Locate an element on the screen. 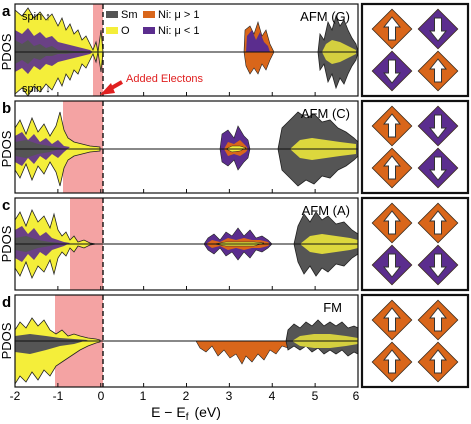 This screenshot has width=471, height=424. x-axis-label: E − Ef (eV) is located at coordinates (186, 413).